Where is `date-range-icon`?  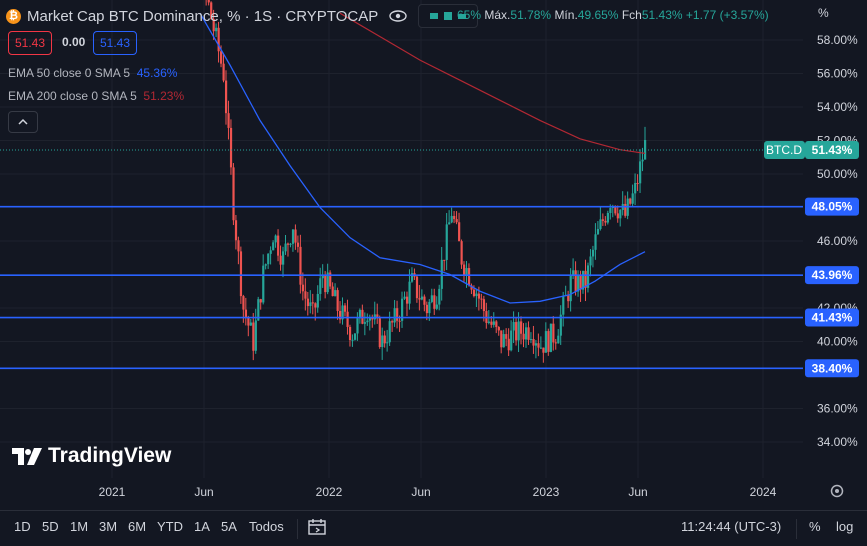
date-range-icon is located at coordinates (318, 529).